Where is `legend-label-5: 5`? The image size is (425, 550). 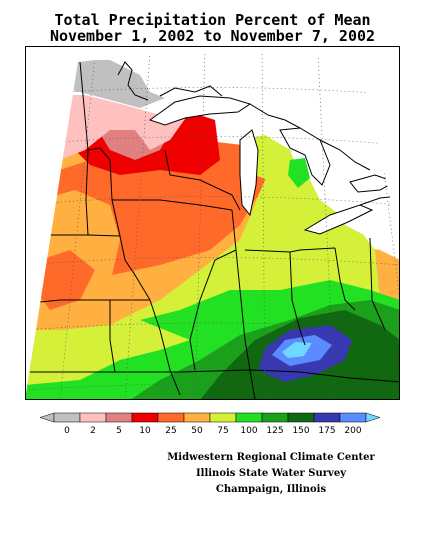
legend-label-5: 5 is located at coordinates (119, 431).